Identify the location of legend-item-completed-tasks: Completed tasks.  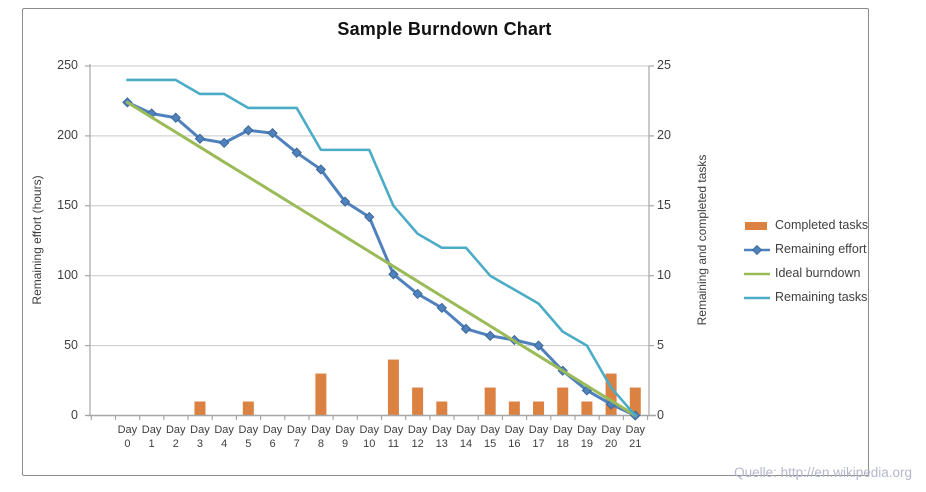
(806, 225).